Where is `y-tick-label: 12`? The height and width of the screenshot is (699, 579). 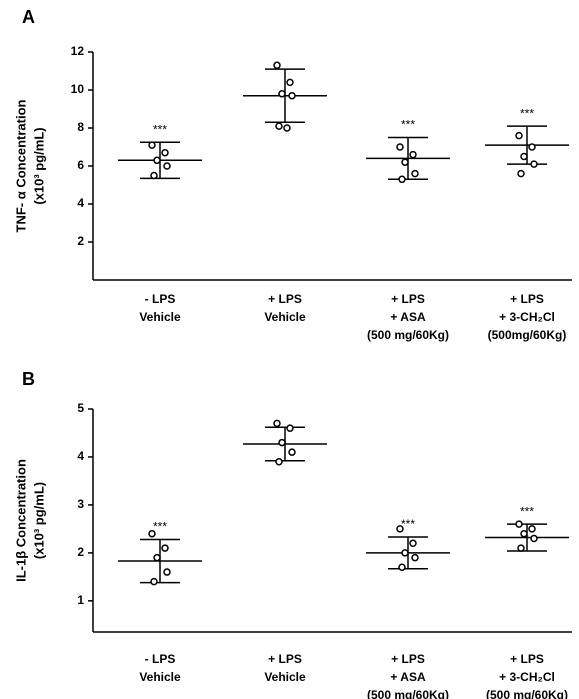
y-tick-label: 12 is located at coordinates (78, 51).